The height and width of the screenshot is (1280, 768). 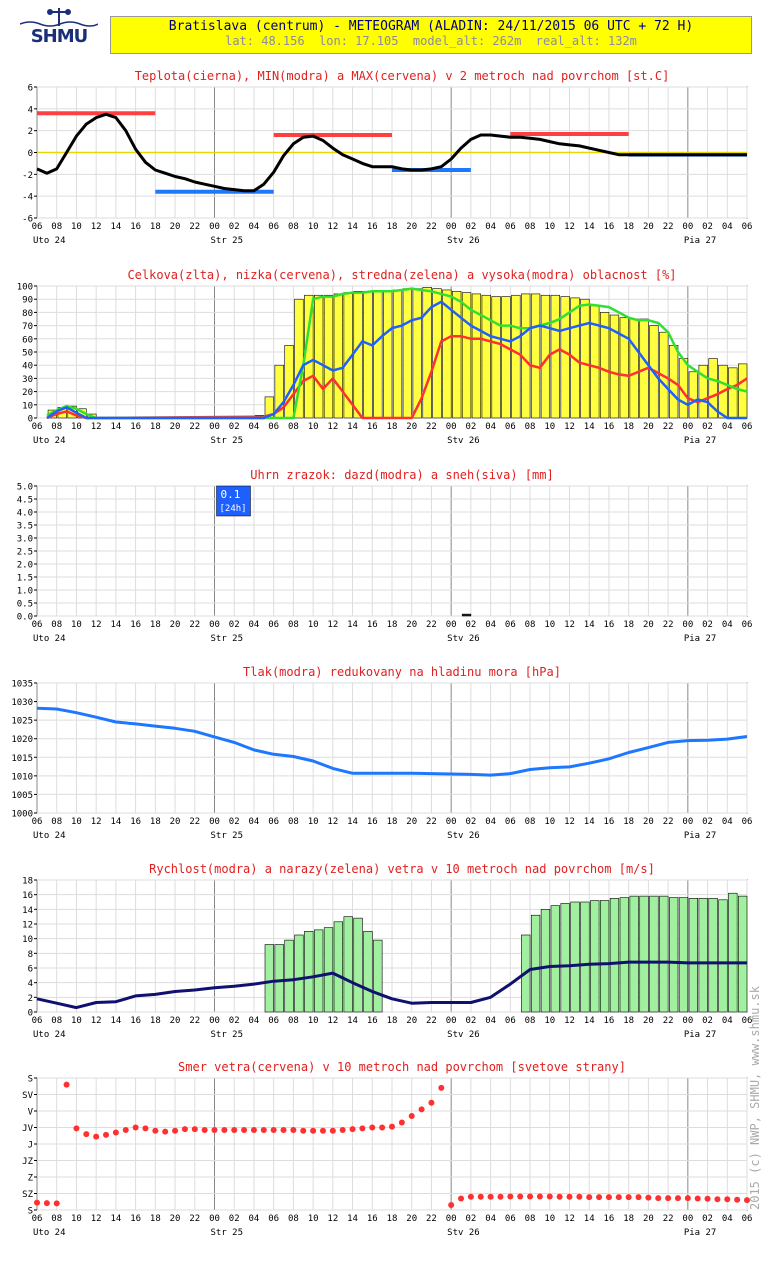 I want to click on ytick-label: 18, so click(x=27, y=882).